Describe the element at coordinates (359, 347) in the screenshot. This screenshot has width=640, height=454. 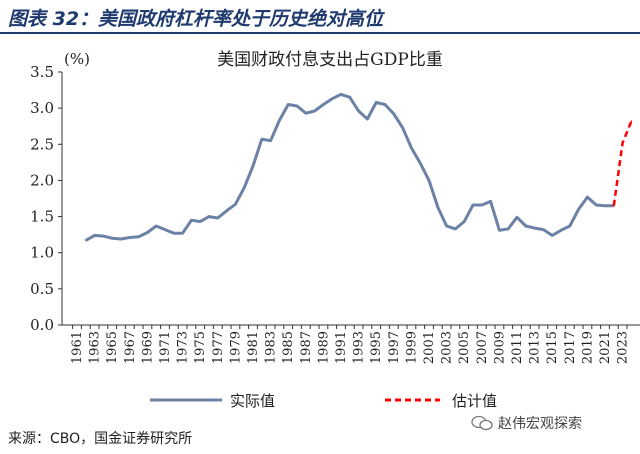
I see `x-tick-label: 1993` at that location.